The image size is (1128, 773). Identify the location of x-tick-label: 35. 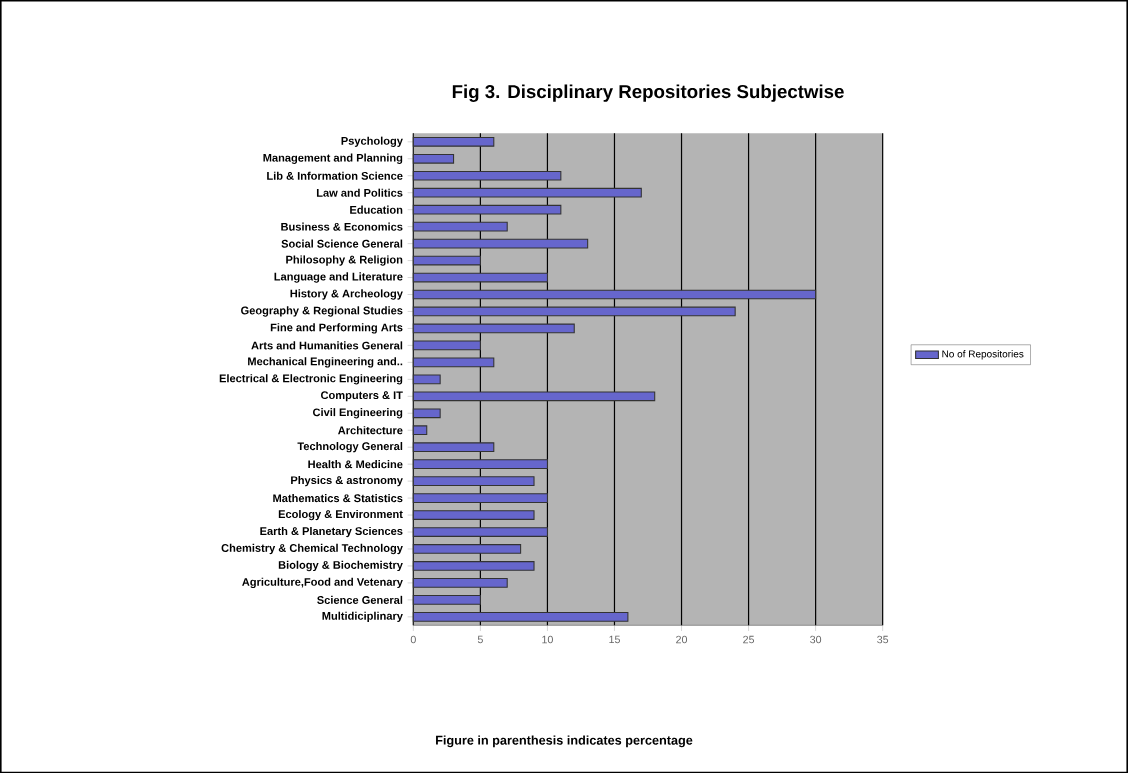
(883, 639).